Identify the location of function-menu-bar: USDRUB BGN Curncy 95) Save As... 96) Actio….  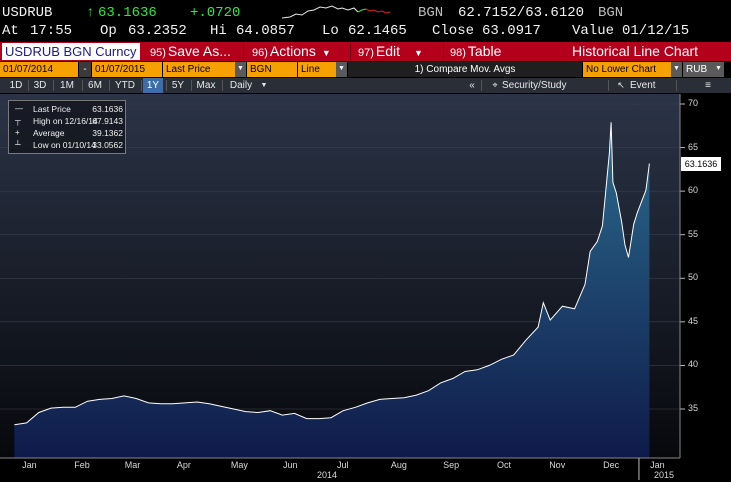
(365, 51).